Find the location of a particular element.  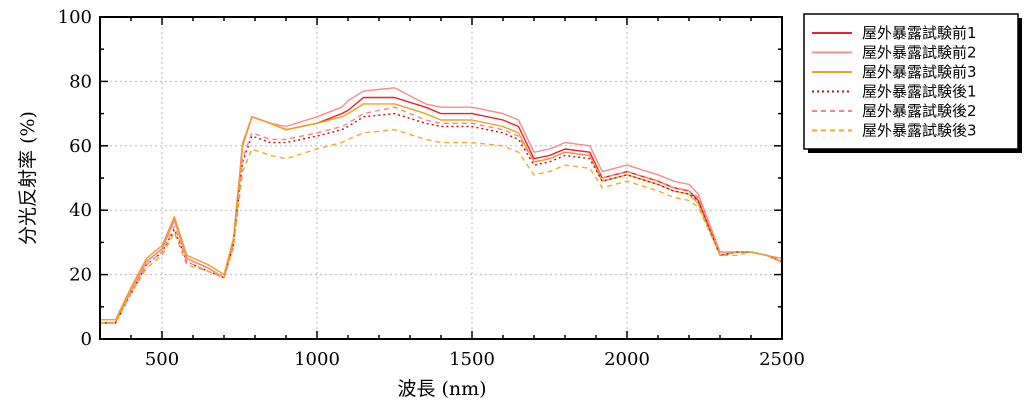

y-axis-title: 分光反射率 (%) is located at coordinates (28, 178).